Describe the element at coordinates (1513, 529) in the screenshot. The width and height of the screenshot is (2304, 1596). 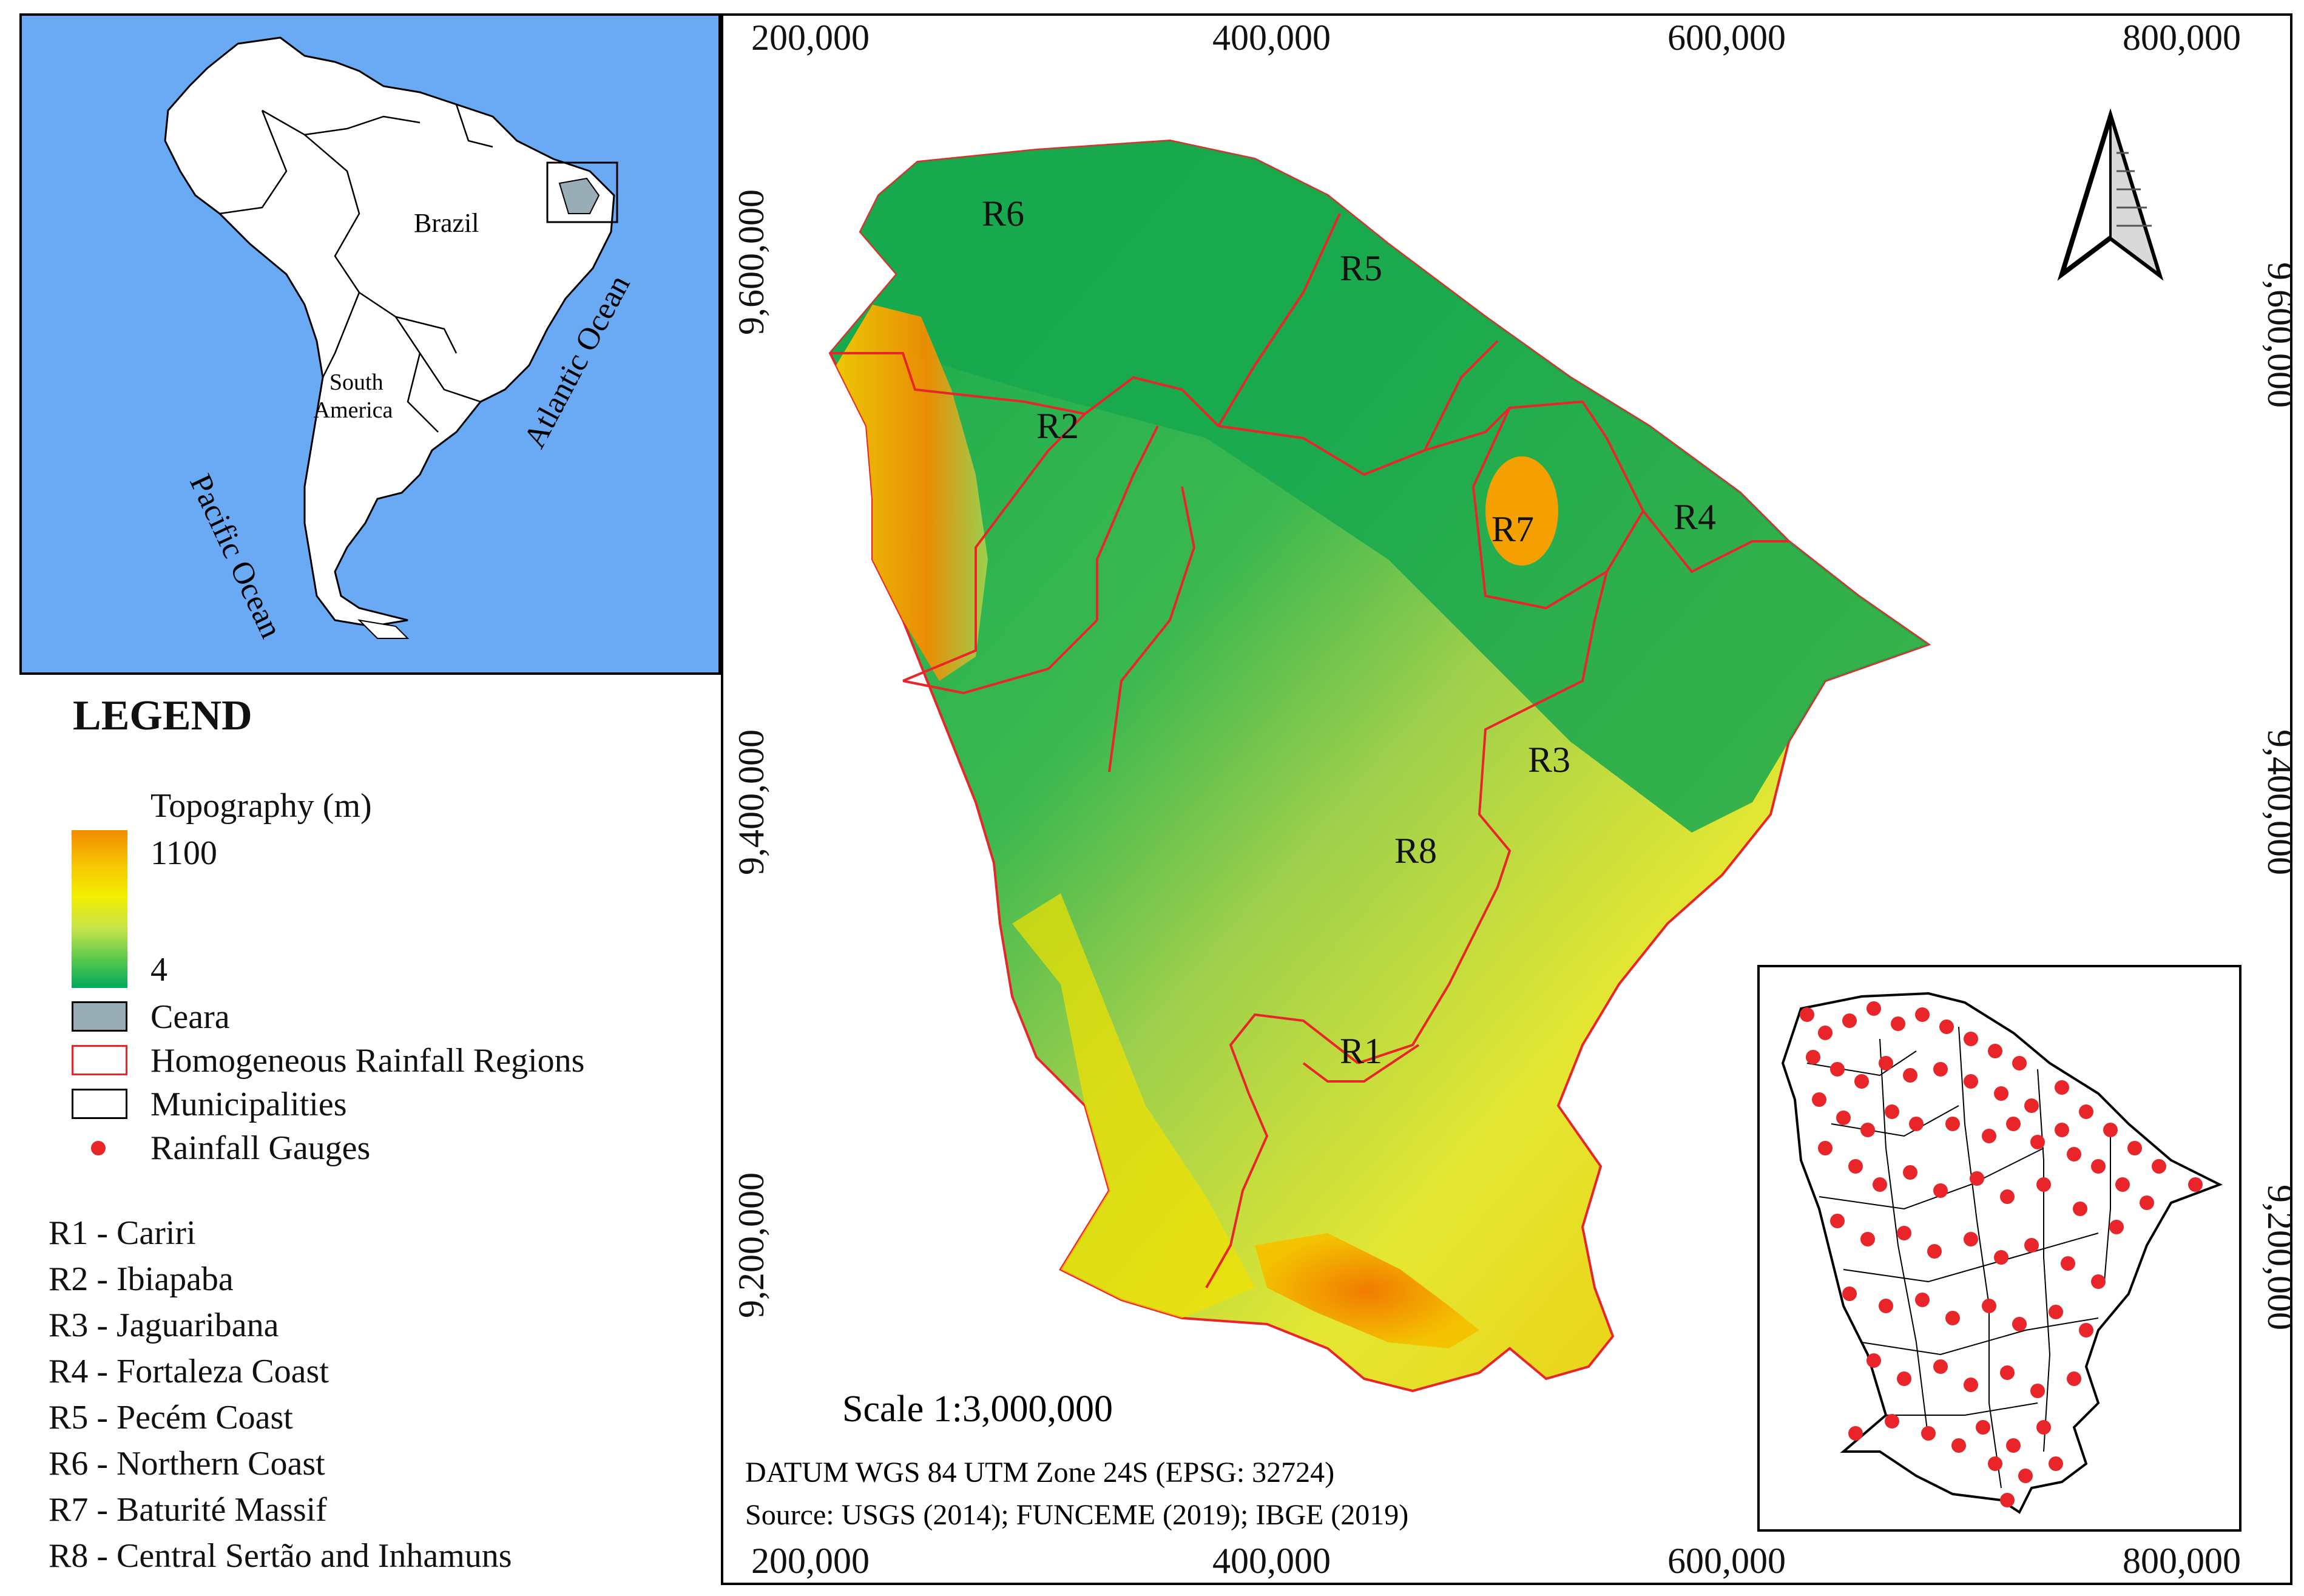
I see `region-label-r7: R7` at that location.